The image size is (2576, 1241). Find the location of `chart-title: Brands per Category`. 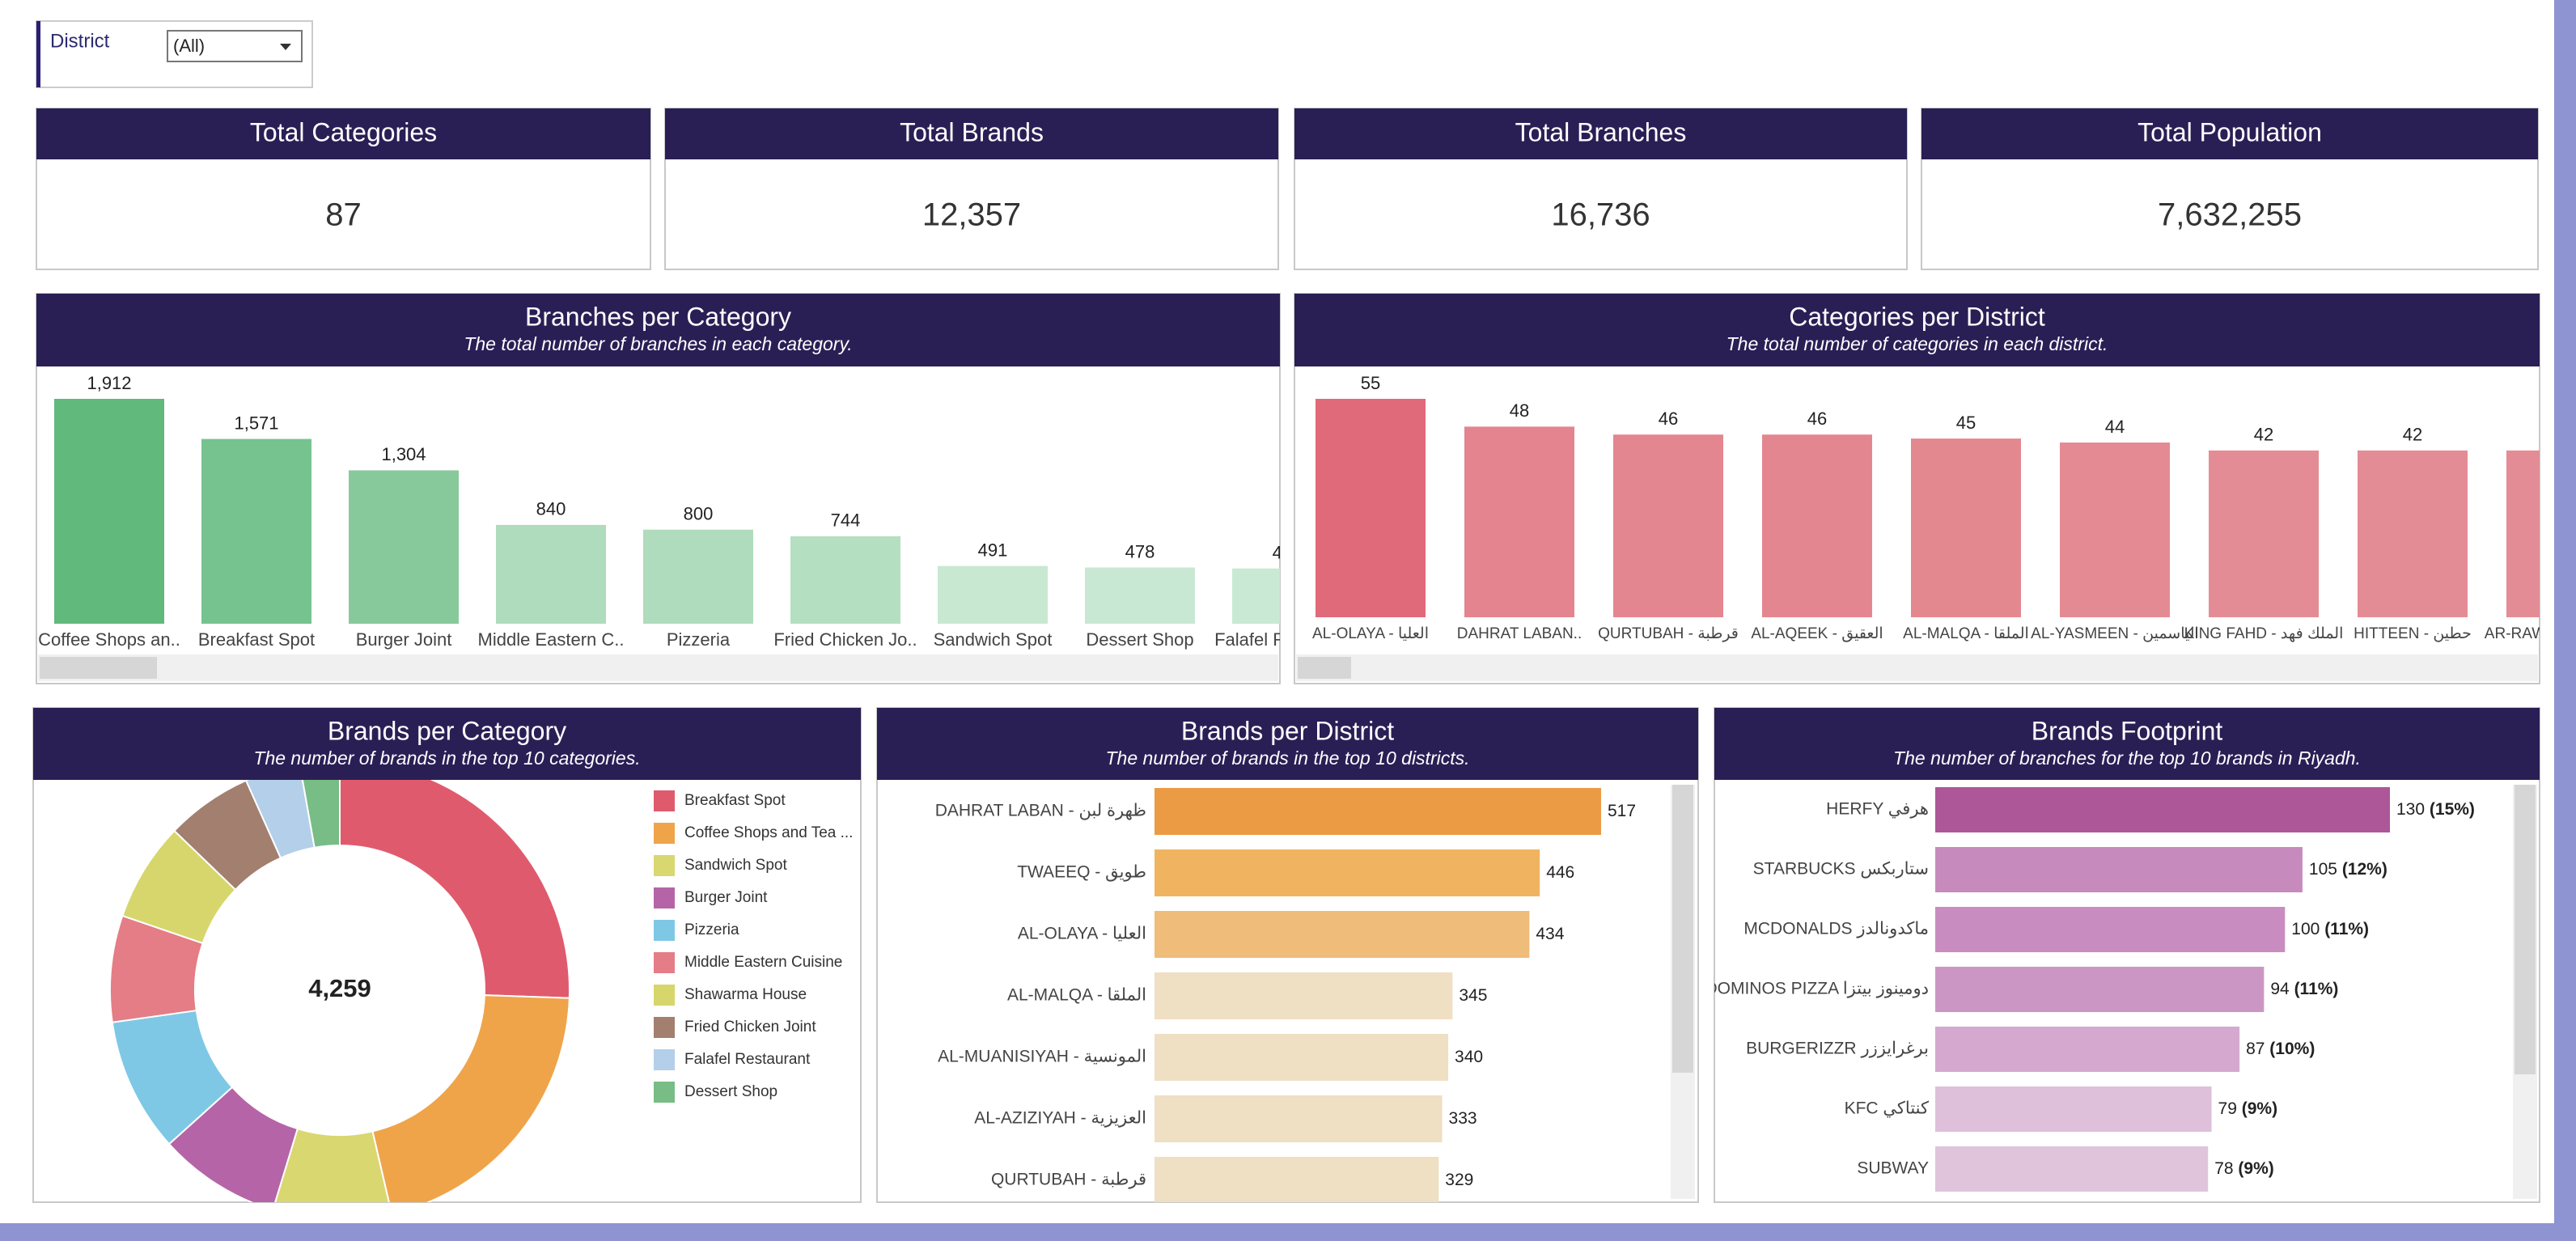

chart-title: Brands per Category is located at coordinates (447, 730).